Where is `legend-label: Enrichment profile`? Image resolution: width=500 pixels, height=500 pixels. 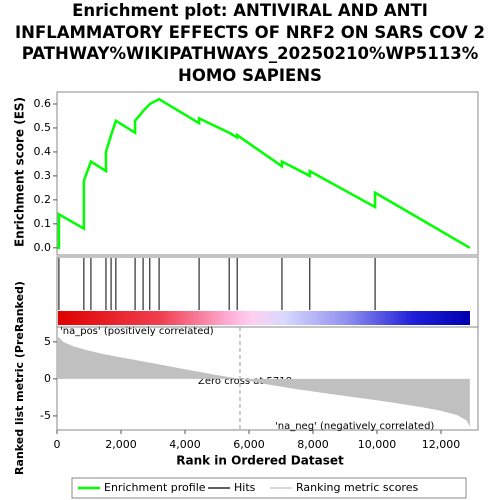 legend-label: Enrichment profile is located at coordinates (155, 487).